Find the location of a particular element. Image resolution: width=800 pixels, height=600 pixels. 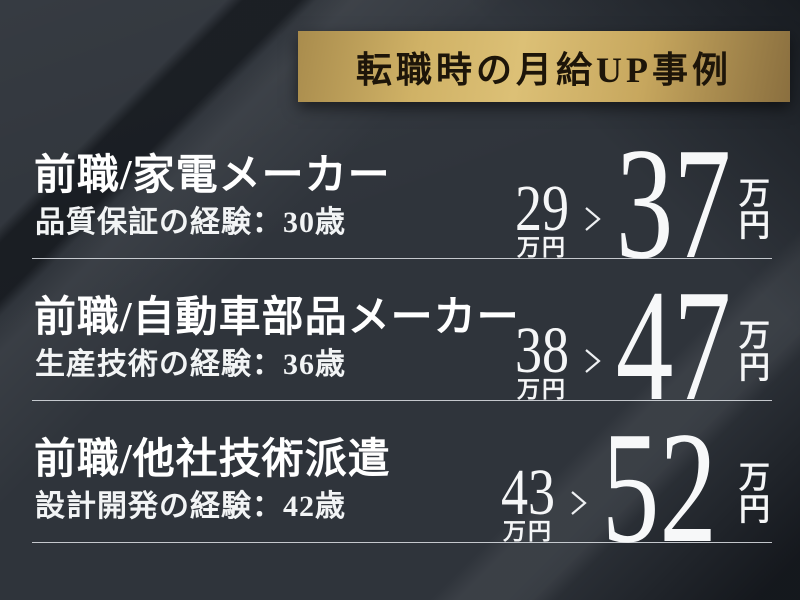

previous-job-title: 前職/自動車部品メーカー is located at coordinates (277, 318).